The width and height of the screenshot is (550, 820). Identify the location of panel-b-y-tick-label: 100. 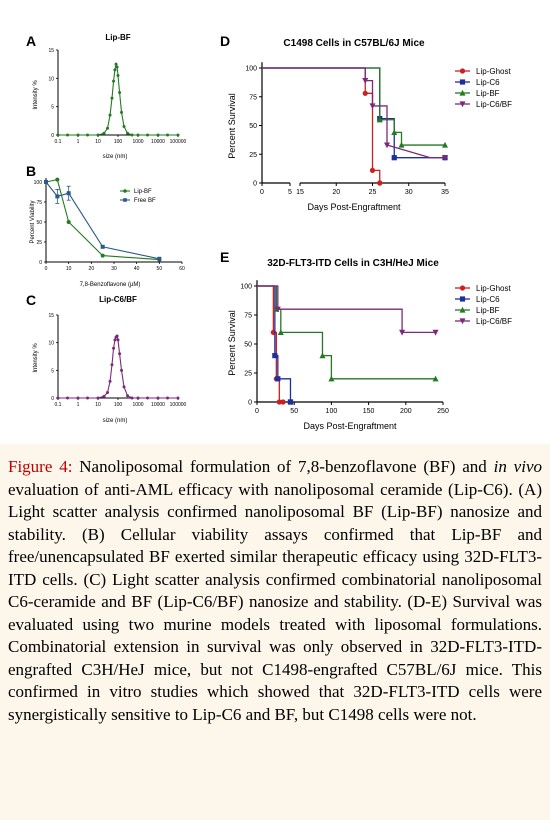
(38, 183).